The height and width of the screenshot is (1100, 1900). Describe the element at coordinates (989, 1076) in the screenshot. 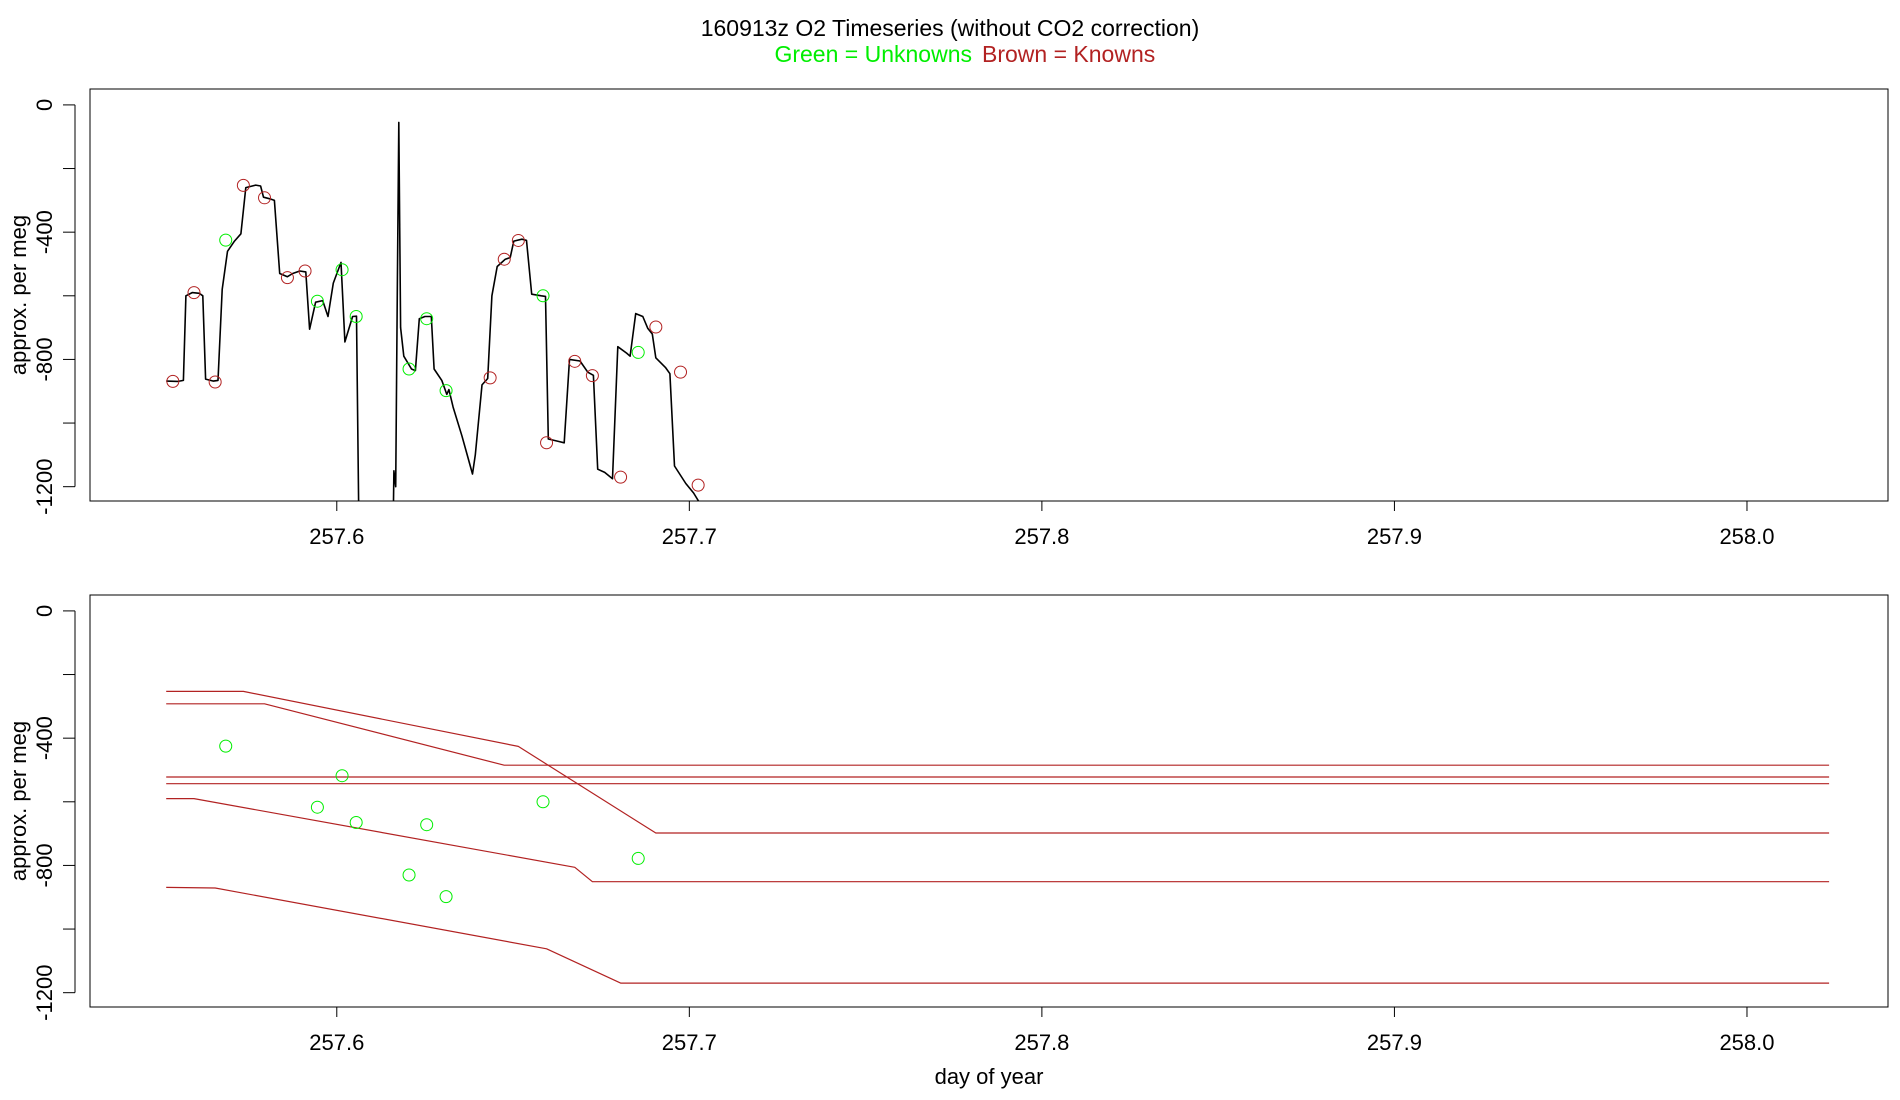

I see `x-axis-label: day of year` at that location.